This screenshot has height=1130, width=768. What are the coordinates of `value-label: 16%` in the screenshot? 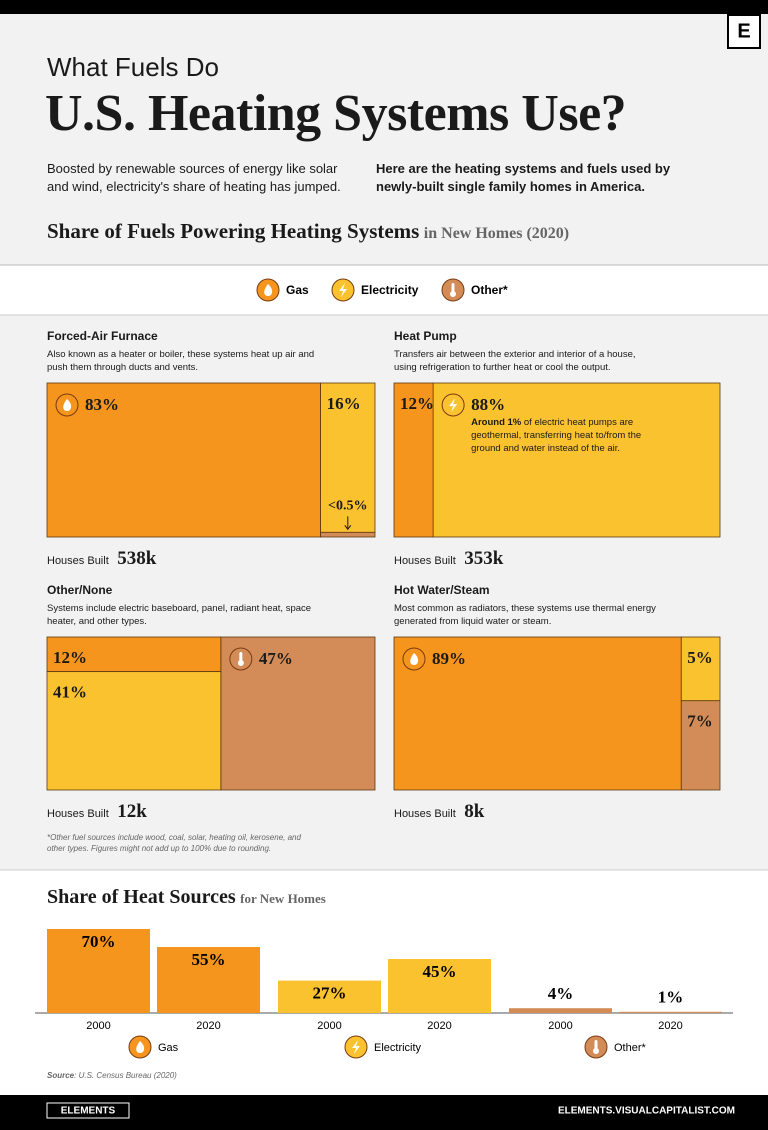 It's located at (344, 403).